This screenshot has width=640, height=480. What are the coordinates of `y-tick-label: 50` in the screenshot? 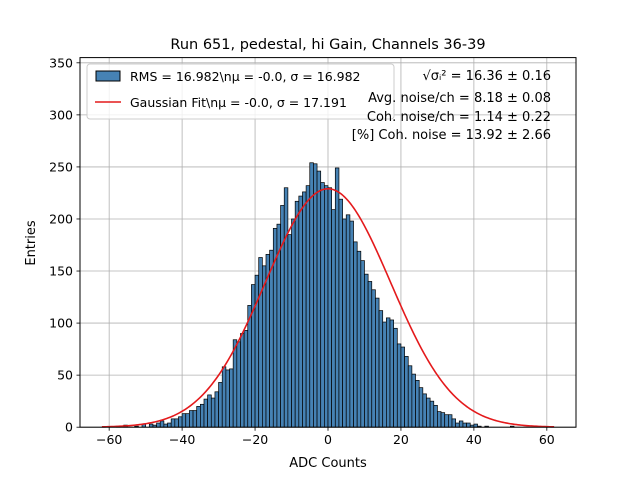 It's located at (65, 375).